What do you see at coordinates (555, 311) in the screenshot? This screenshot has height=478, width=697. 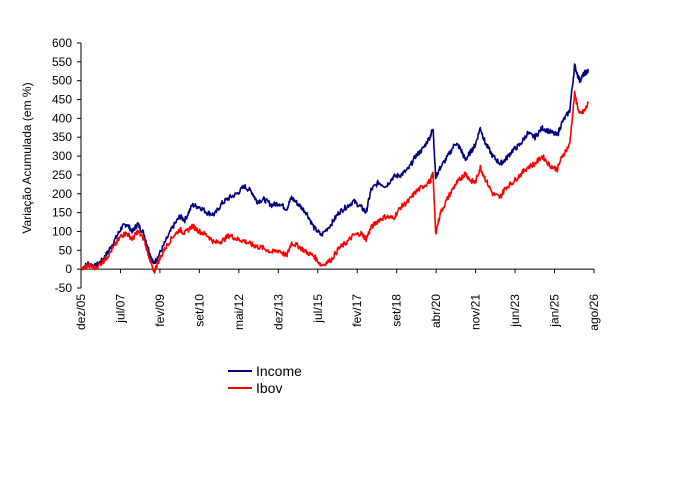 I see `x-tick-label: jan/25` at bounding box center [555, 311].